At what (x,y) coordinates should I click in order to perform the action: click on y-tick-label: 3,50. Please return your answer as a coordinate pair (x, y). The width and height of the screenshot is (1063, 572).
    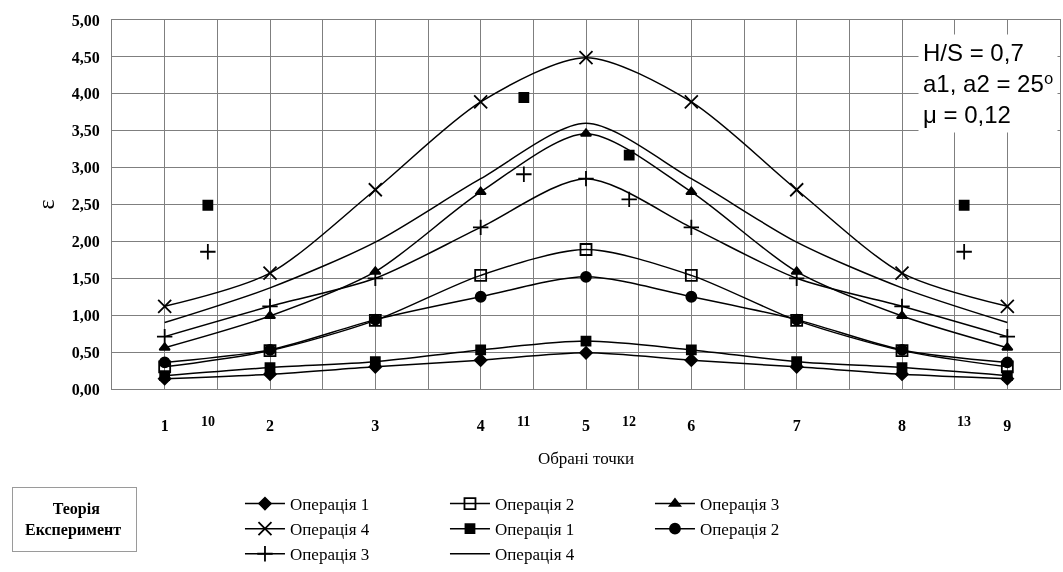
    Looking at the image, I should click on (85, 131).